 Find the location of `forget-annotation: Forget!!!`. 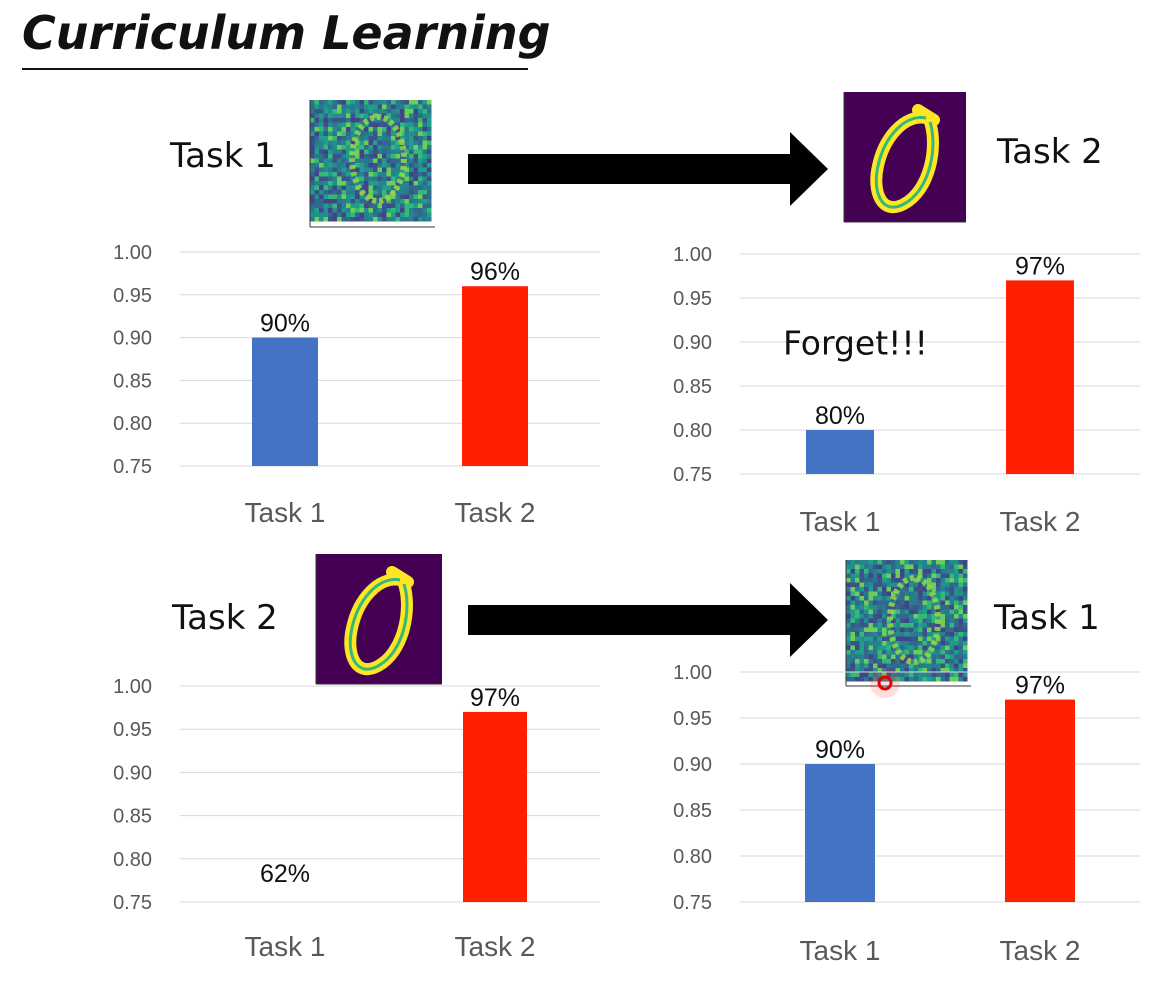

forget-annotation: Forget!!! is located at coordinates (855, 342).